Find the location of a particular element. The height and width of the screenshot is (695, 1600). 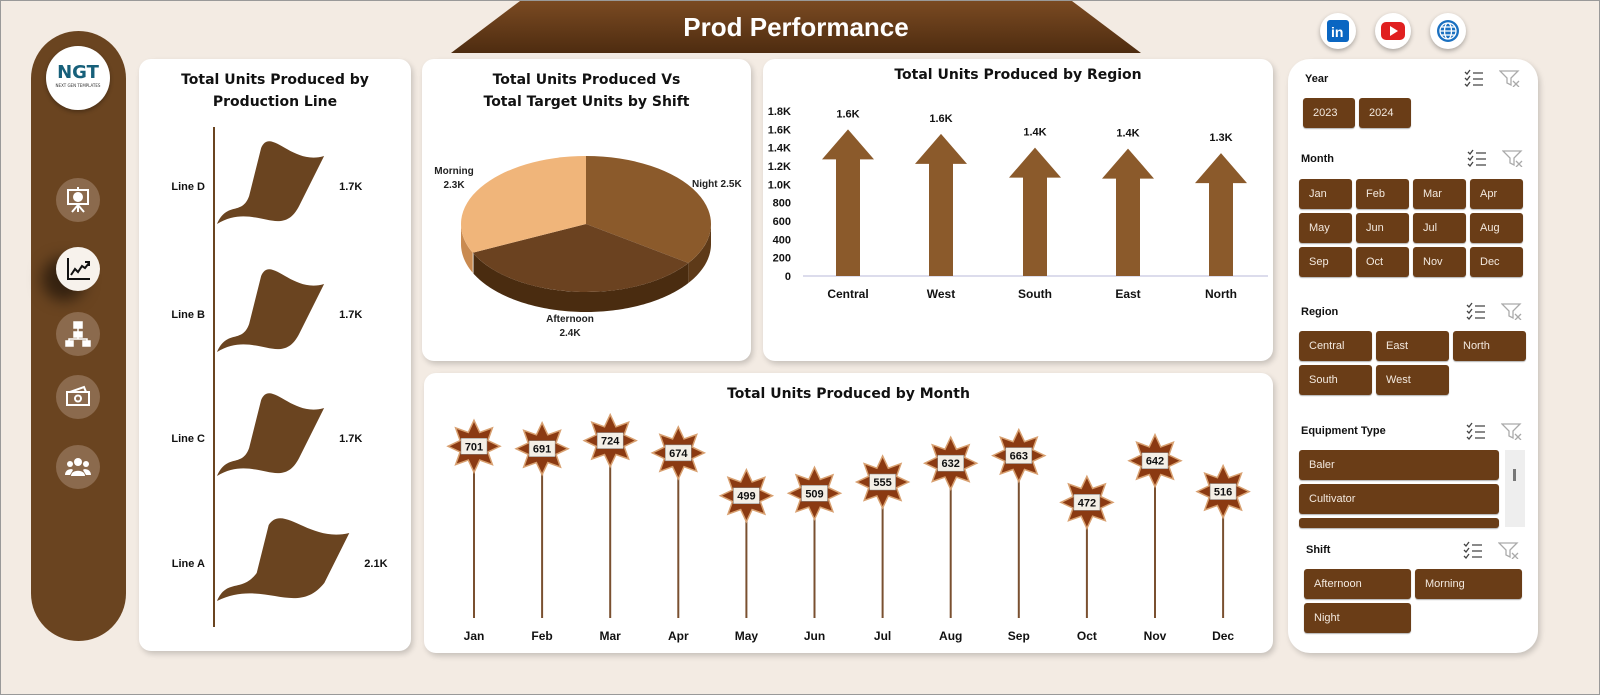

data-label: 2.3K is located at coordinates (454, 185).